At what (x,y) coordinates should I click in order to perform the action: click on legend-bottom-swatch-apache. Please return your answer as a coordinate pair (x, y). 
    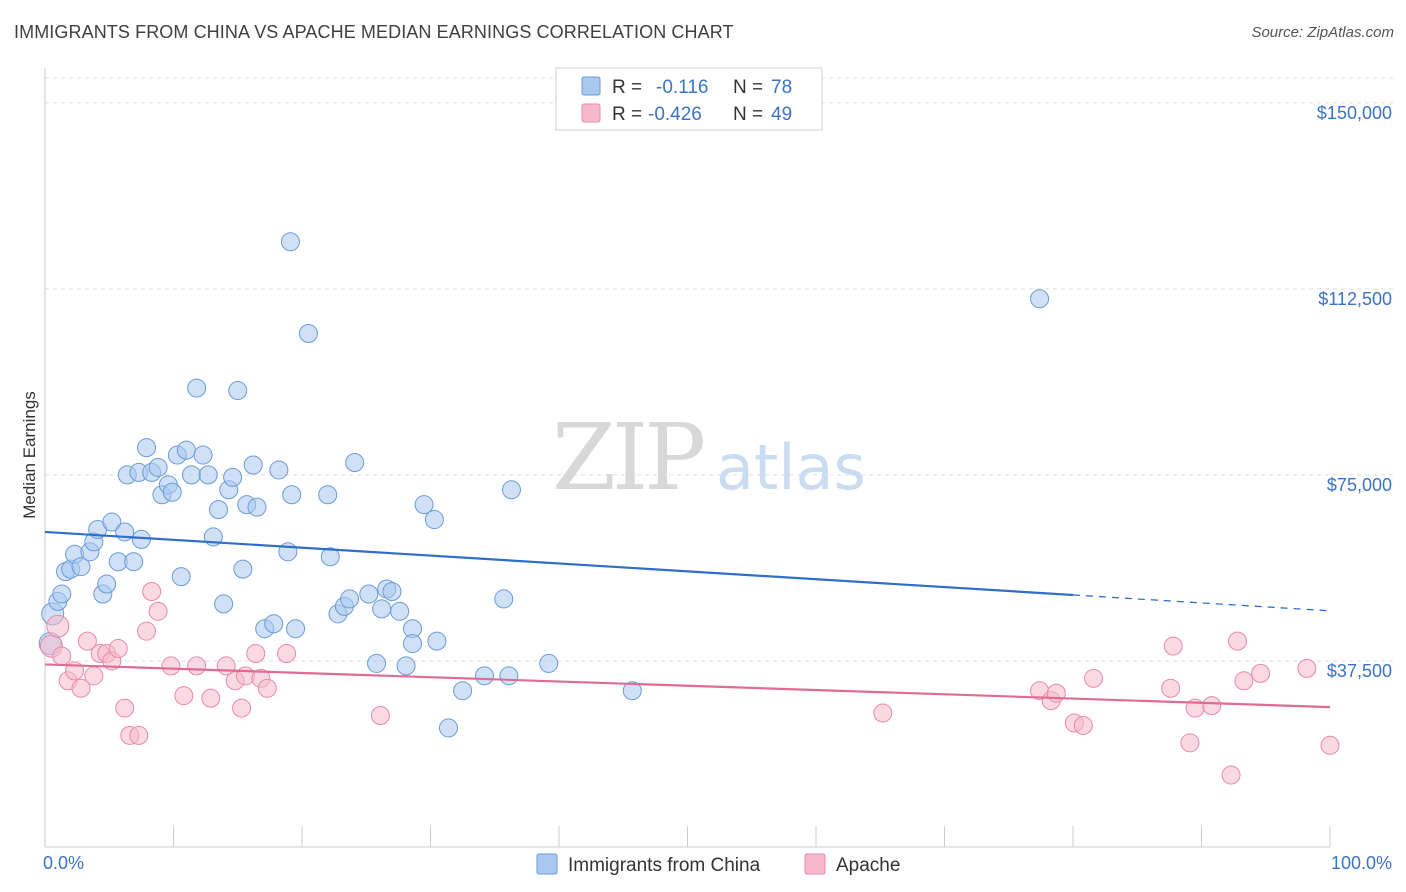
    Looking at the image, I should click on (815, 864).